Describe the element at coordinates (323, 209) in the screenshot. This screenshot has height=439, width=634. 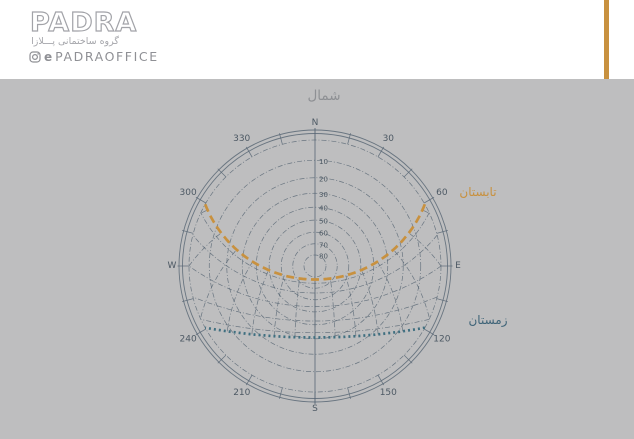
I see `altitude-label-40: 40` at that location.